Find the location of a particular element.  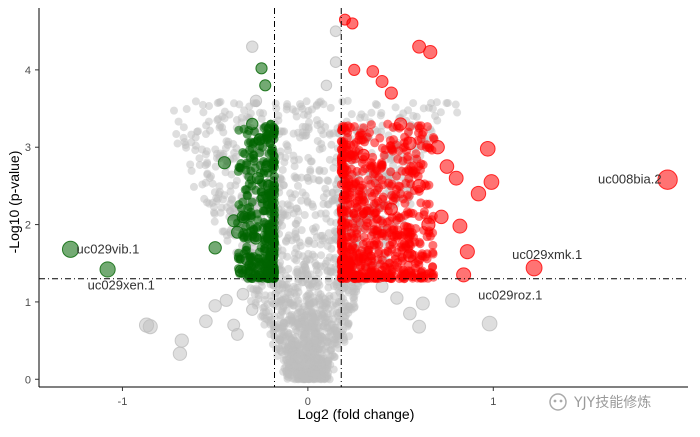

annotation-label: uc029roz.1 is located at coordinates (510, 295).